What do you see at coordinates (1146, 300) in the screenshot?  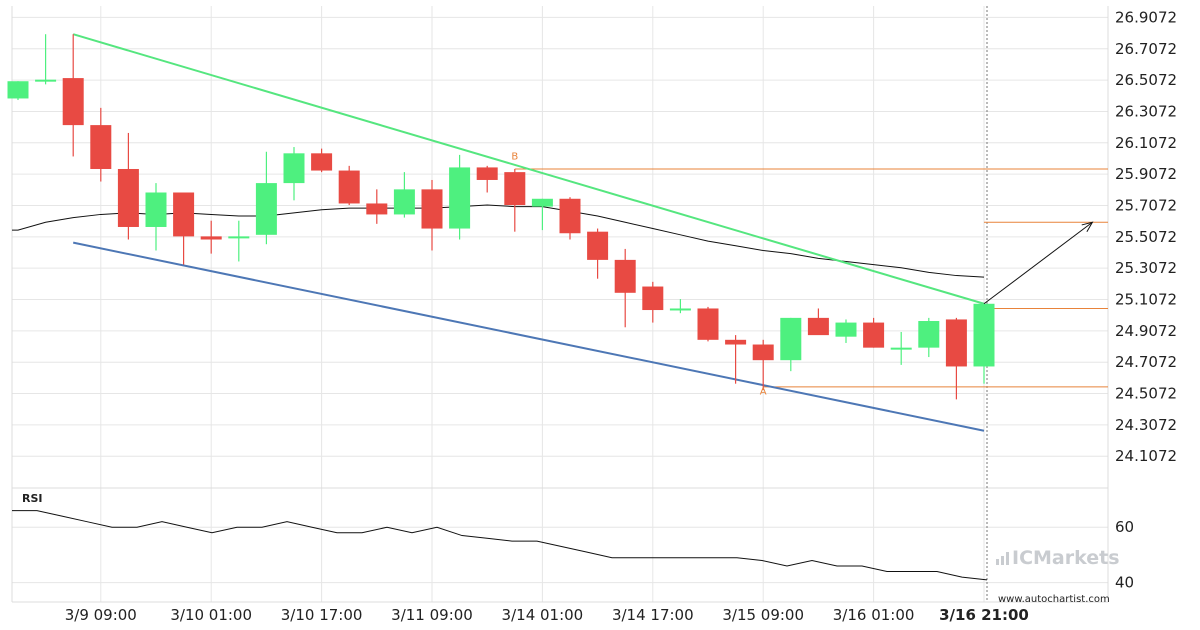 I see `y-tick-label: 25.1072` at bounding box center [1146, 300].